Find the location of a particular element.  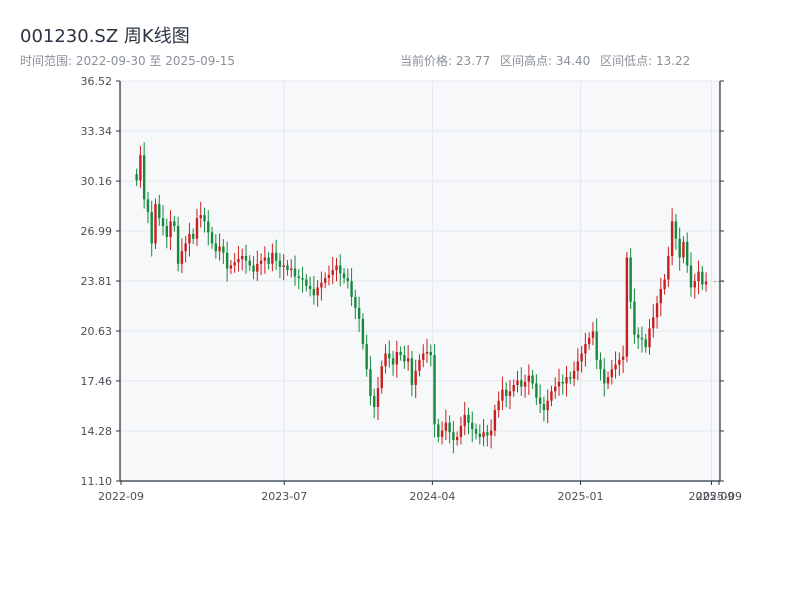

x-tick-label: 2024-04 is located at coordinates (432, 496).